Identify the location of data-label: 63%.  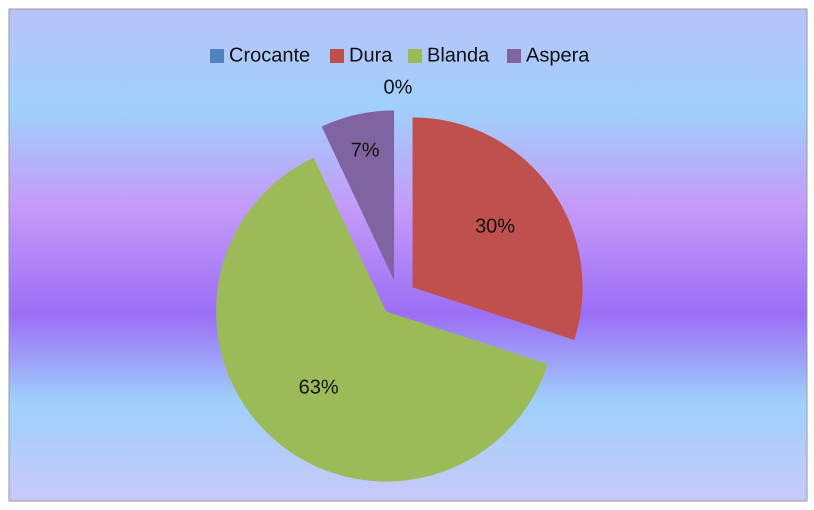
(318, 387).